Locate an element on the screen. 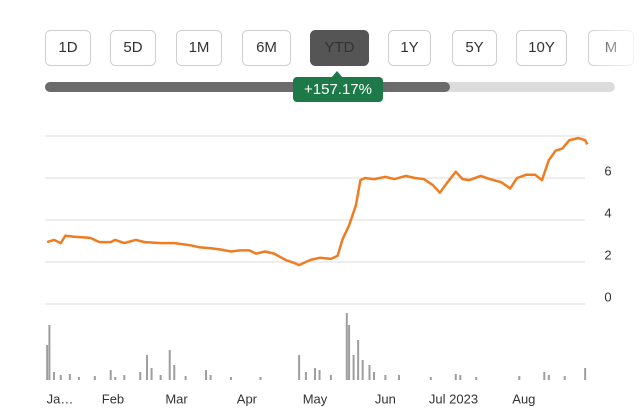 Image resolution: width=640 pixels, height=417 pixels. range-button: 10Y is located at coordinates (541, 48).